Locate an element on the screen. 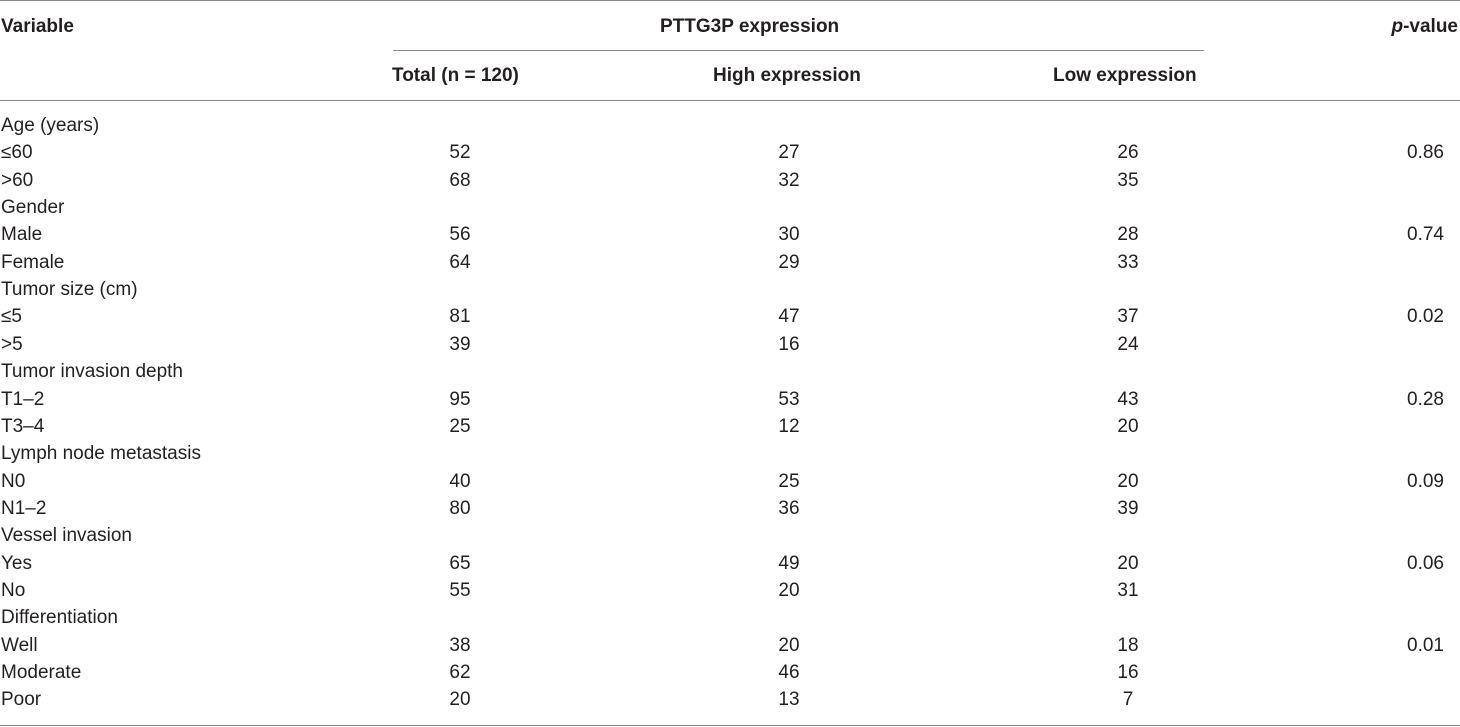 The image size is (1460, 727). row-label: Male is located at coordinates (22, 234).